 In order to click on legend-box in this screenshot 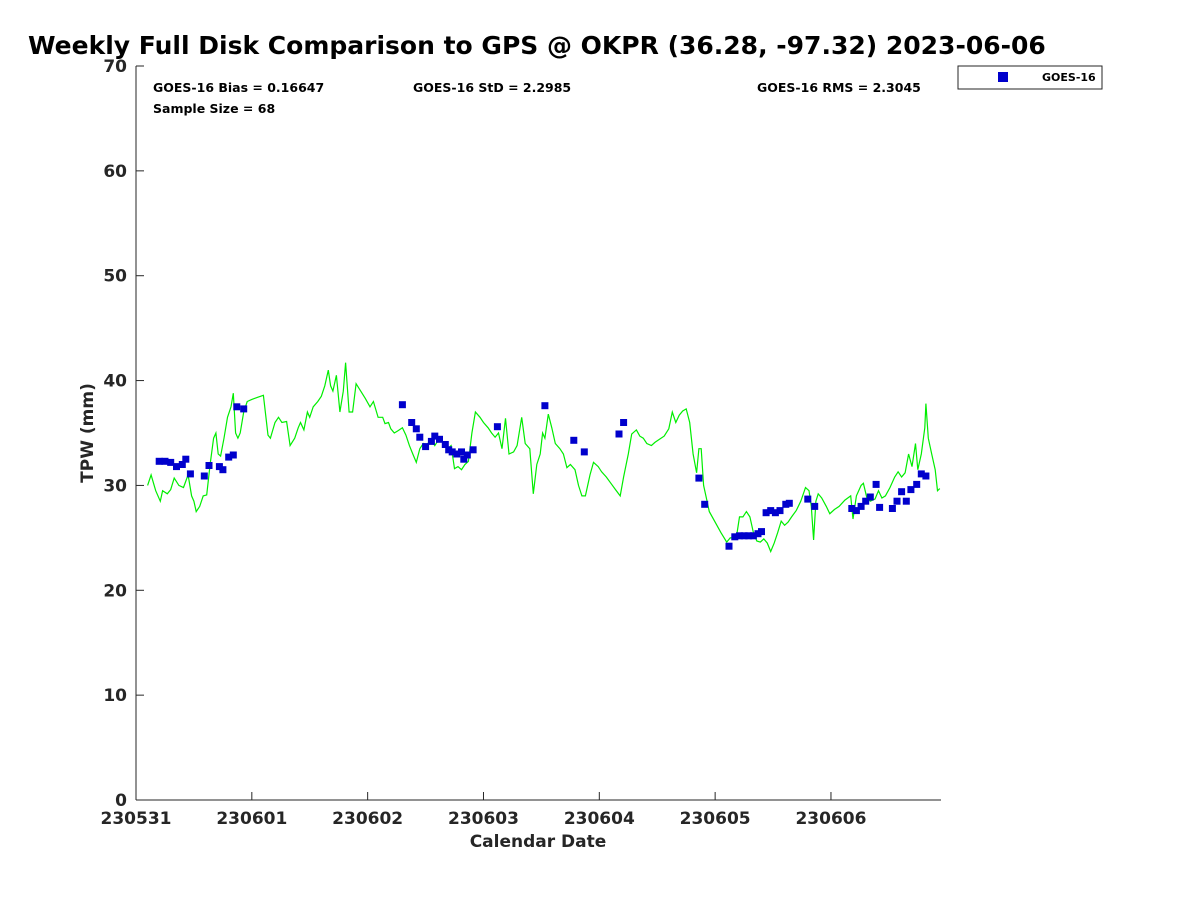, I will do `click(1030, 77)`.